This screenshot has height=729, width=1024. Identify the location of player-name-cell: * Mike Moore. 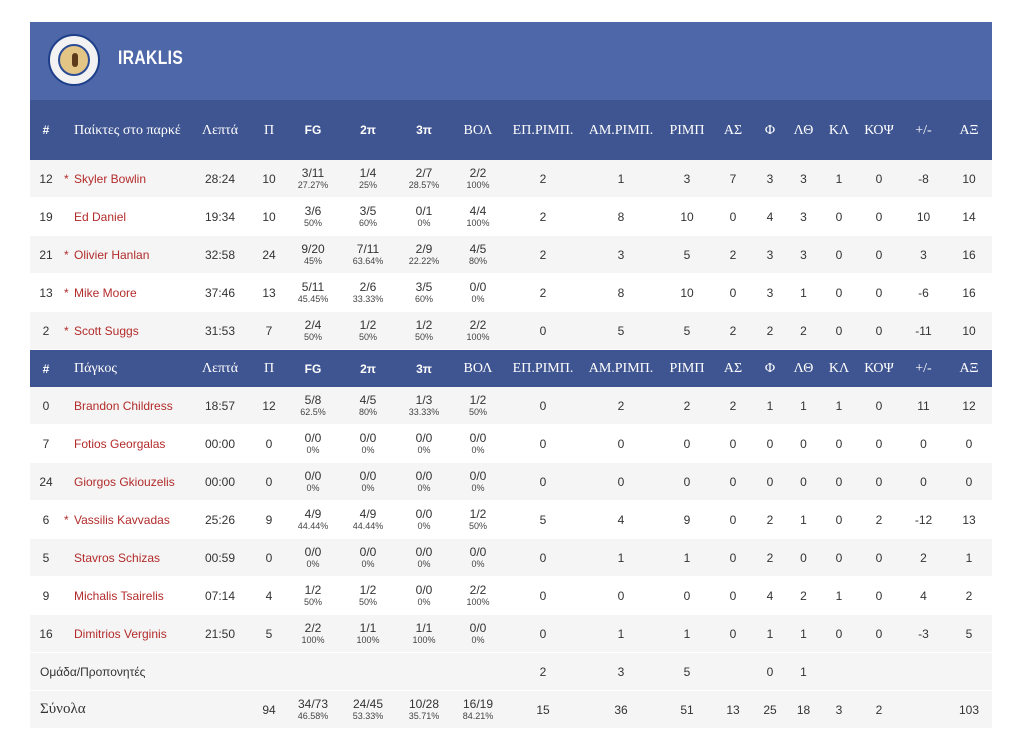
(126, 292).